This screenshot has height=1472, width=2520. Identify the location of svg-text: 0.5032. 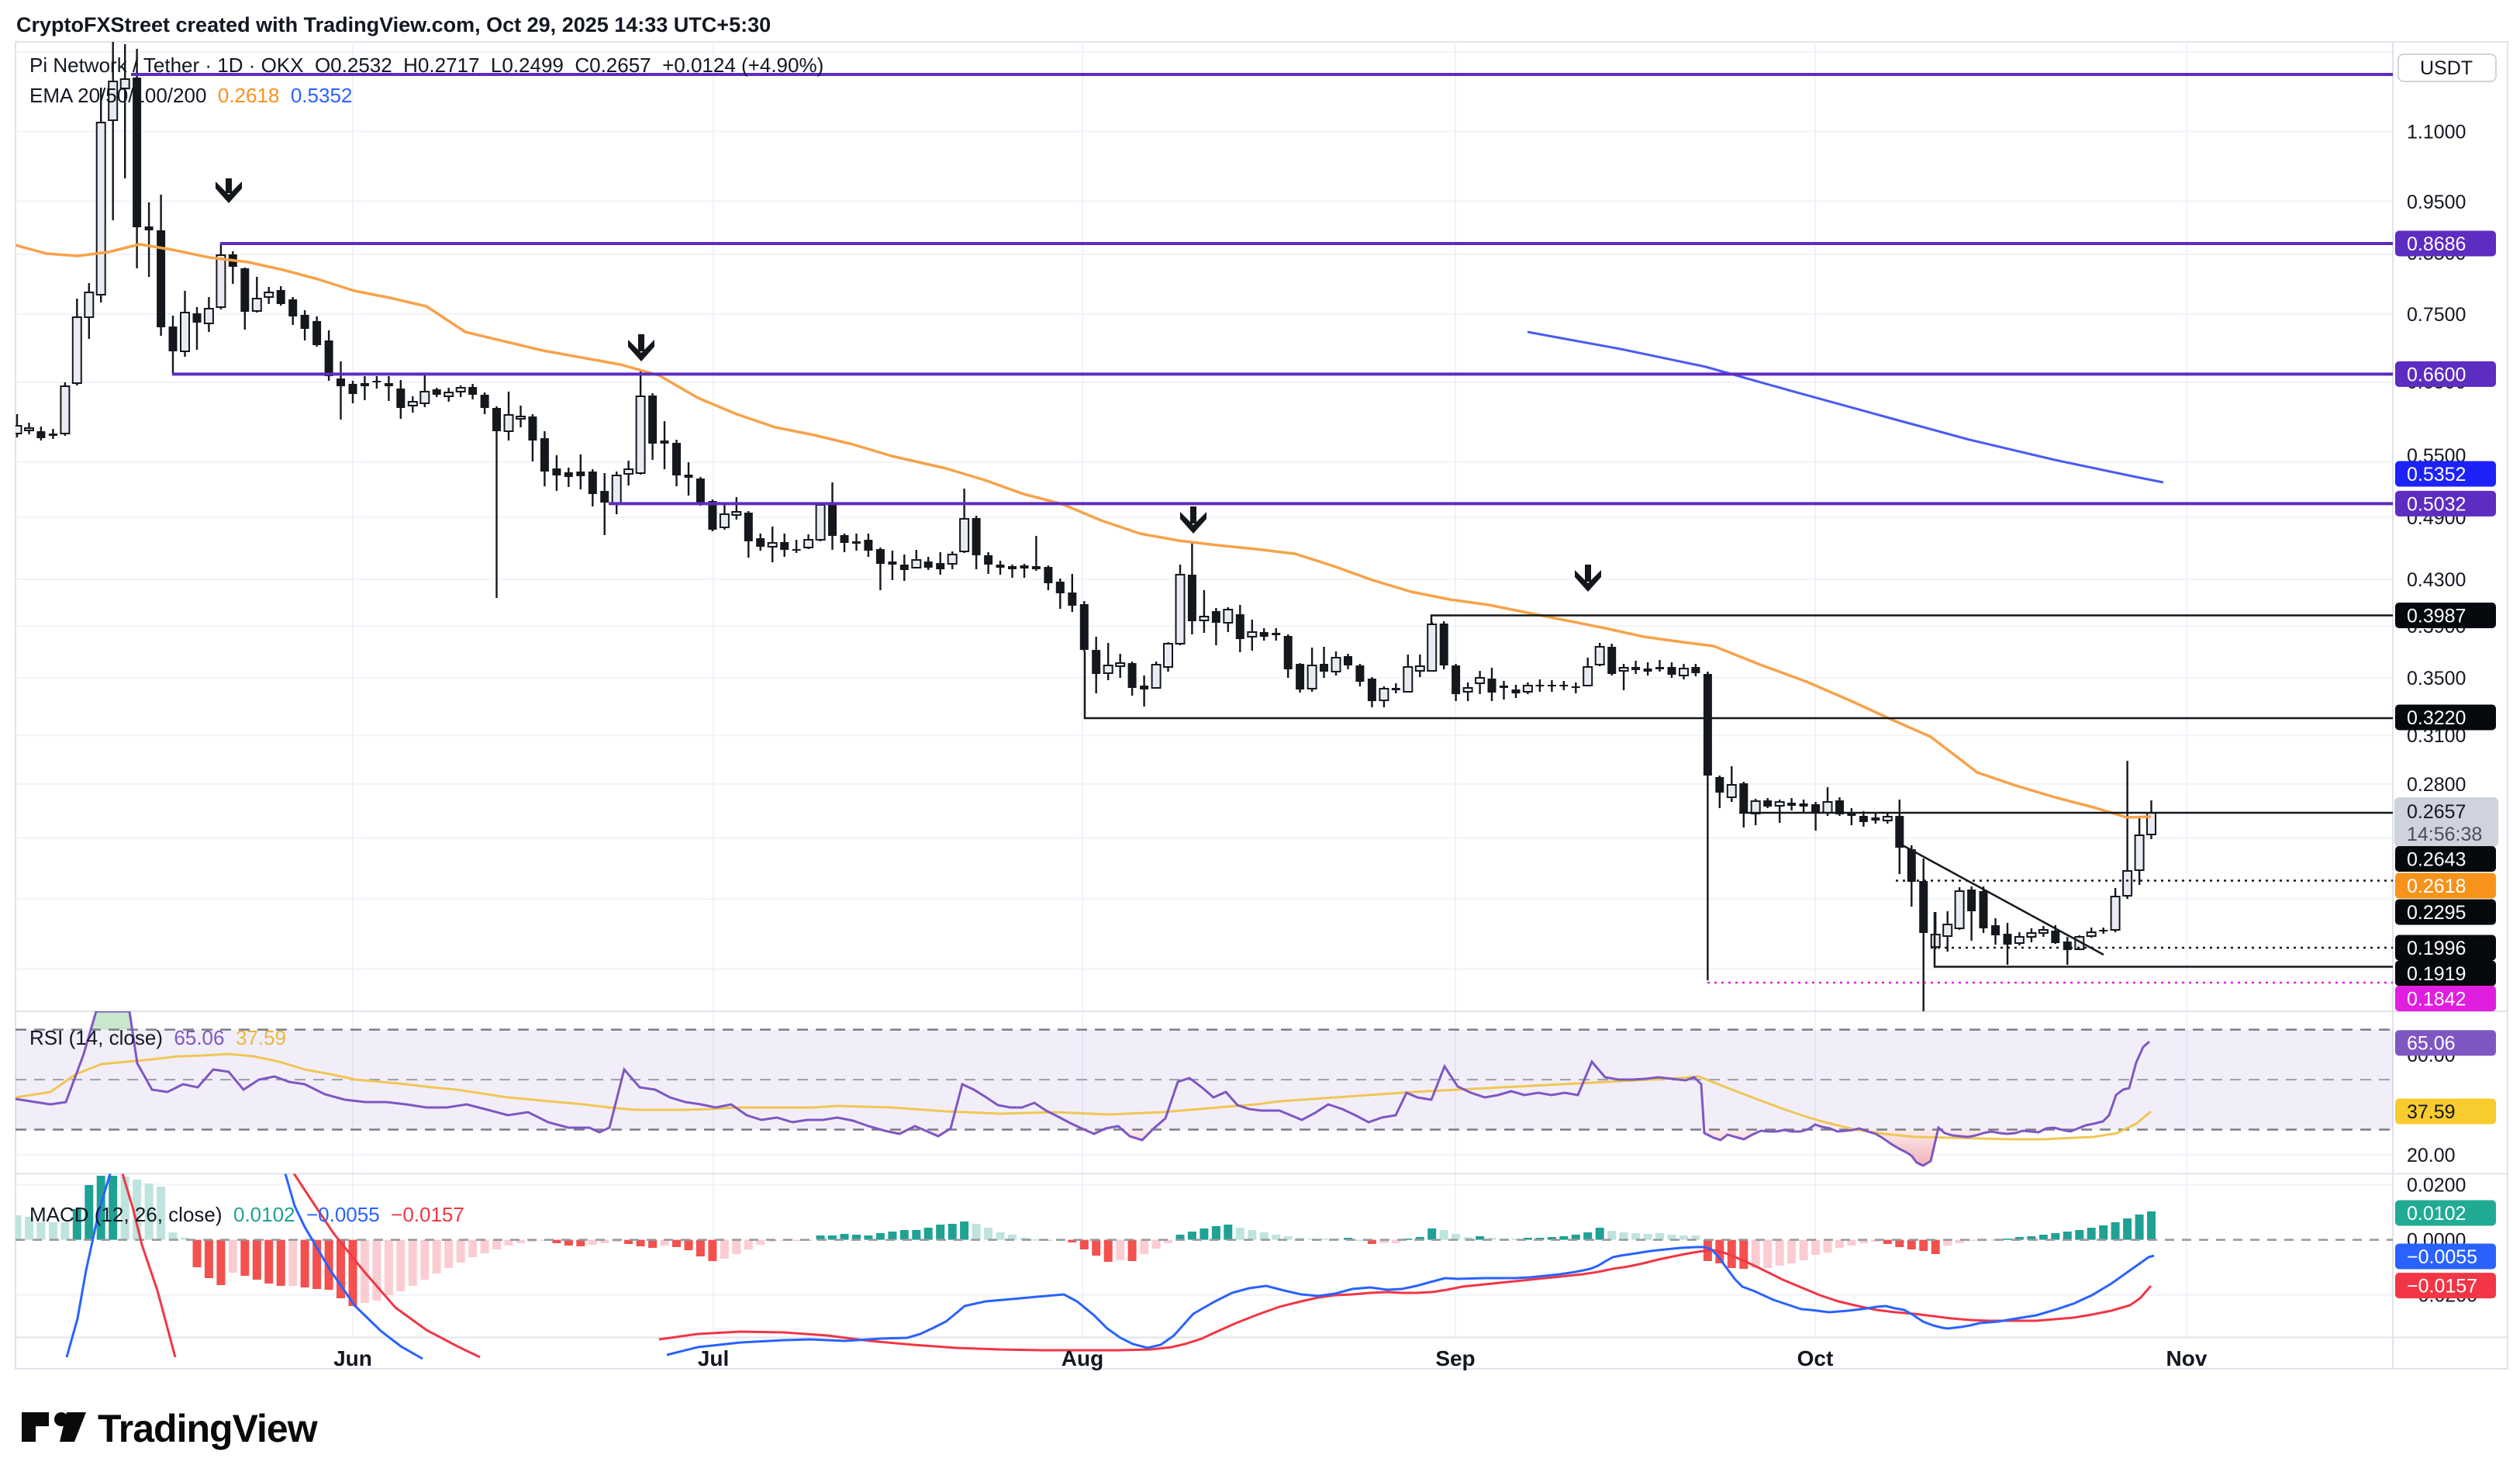
(2436, 504).